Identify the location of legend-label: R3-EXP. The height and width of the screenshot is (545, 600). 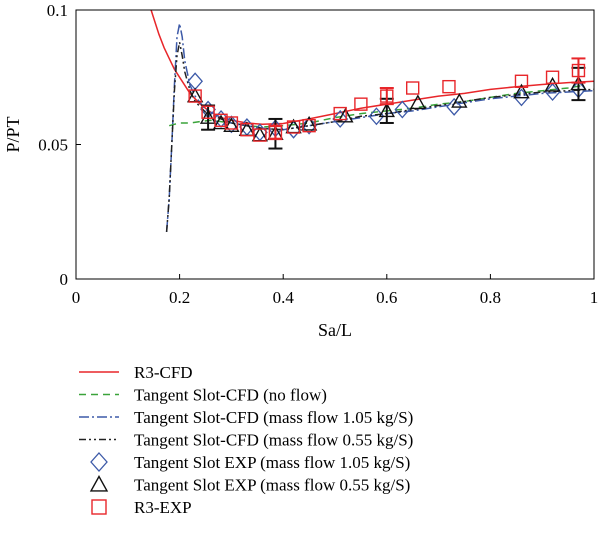
(163, 507).